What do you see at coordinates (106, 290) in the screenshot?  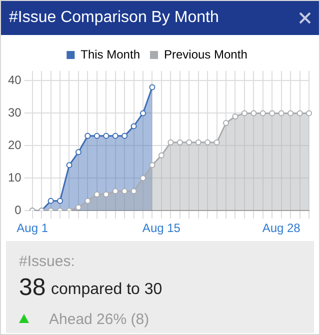 I see `text: compared to 30` at bounding box center [106, 290].